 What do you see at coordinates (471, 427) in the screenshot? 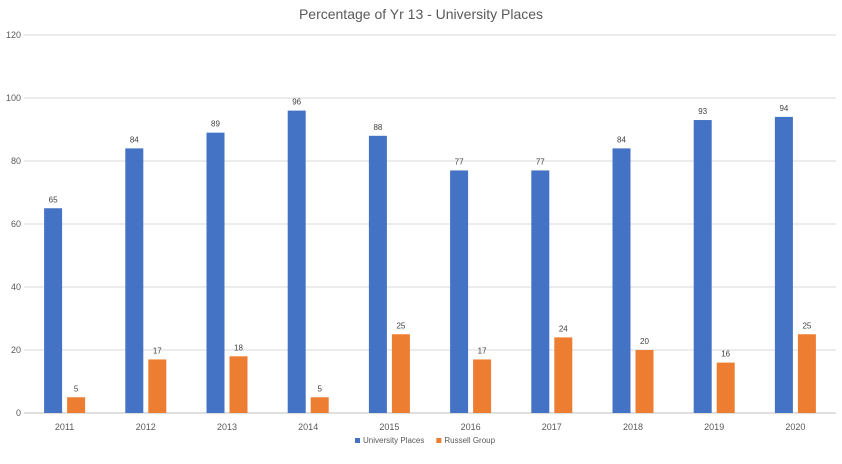
I see `x-tick-label: 2016` at bounding box center [471, 427].